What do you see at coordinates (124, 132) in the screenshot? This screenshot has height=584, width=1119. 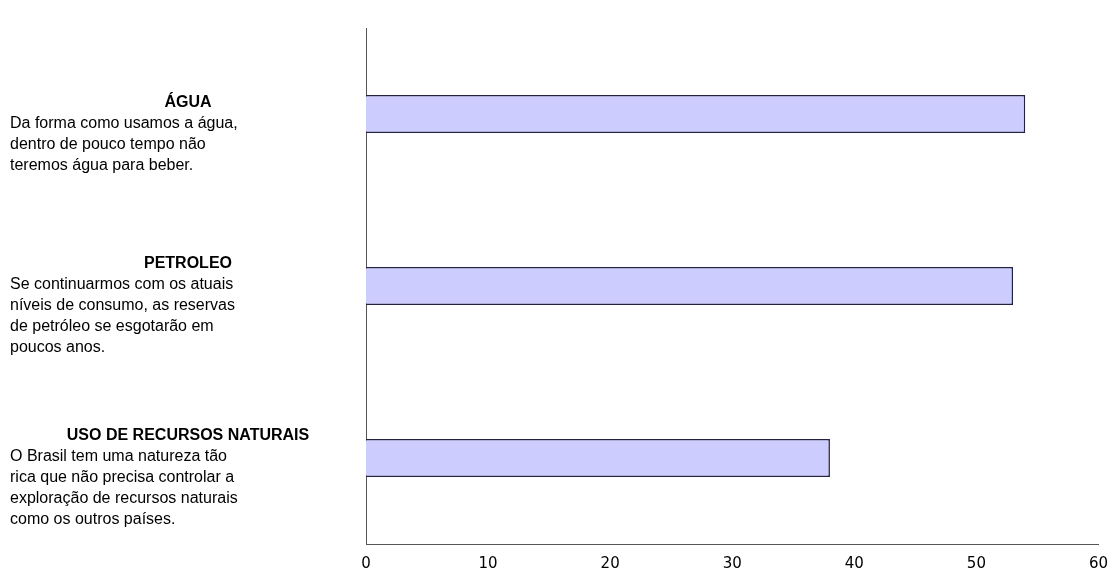 I see `y-tick-label: ÁGUA Da forma como usamos a água, dentro de pouco tempo não teremos água para beber.` at bounding box center [124, 132].